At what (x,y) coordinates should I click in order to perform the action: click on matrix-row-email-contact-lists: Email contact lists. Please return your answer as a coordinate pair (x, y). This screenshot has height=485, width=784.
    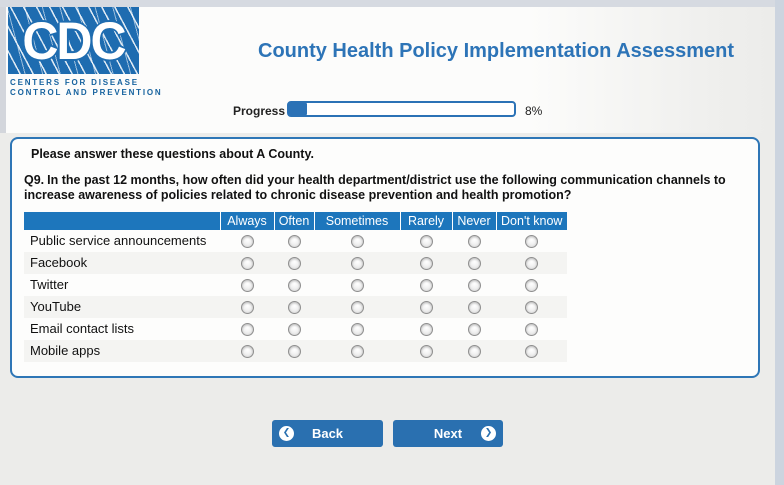
    Looking at the image, I should click on (295, 329).